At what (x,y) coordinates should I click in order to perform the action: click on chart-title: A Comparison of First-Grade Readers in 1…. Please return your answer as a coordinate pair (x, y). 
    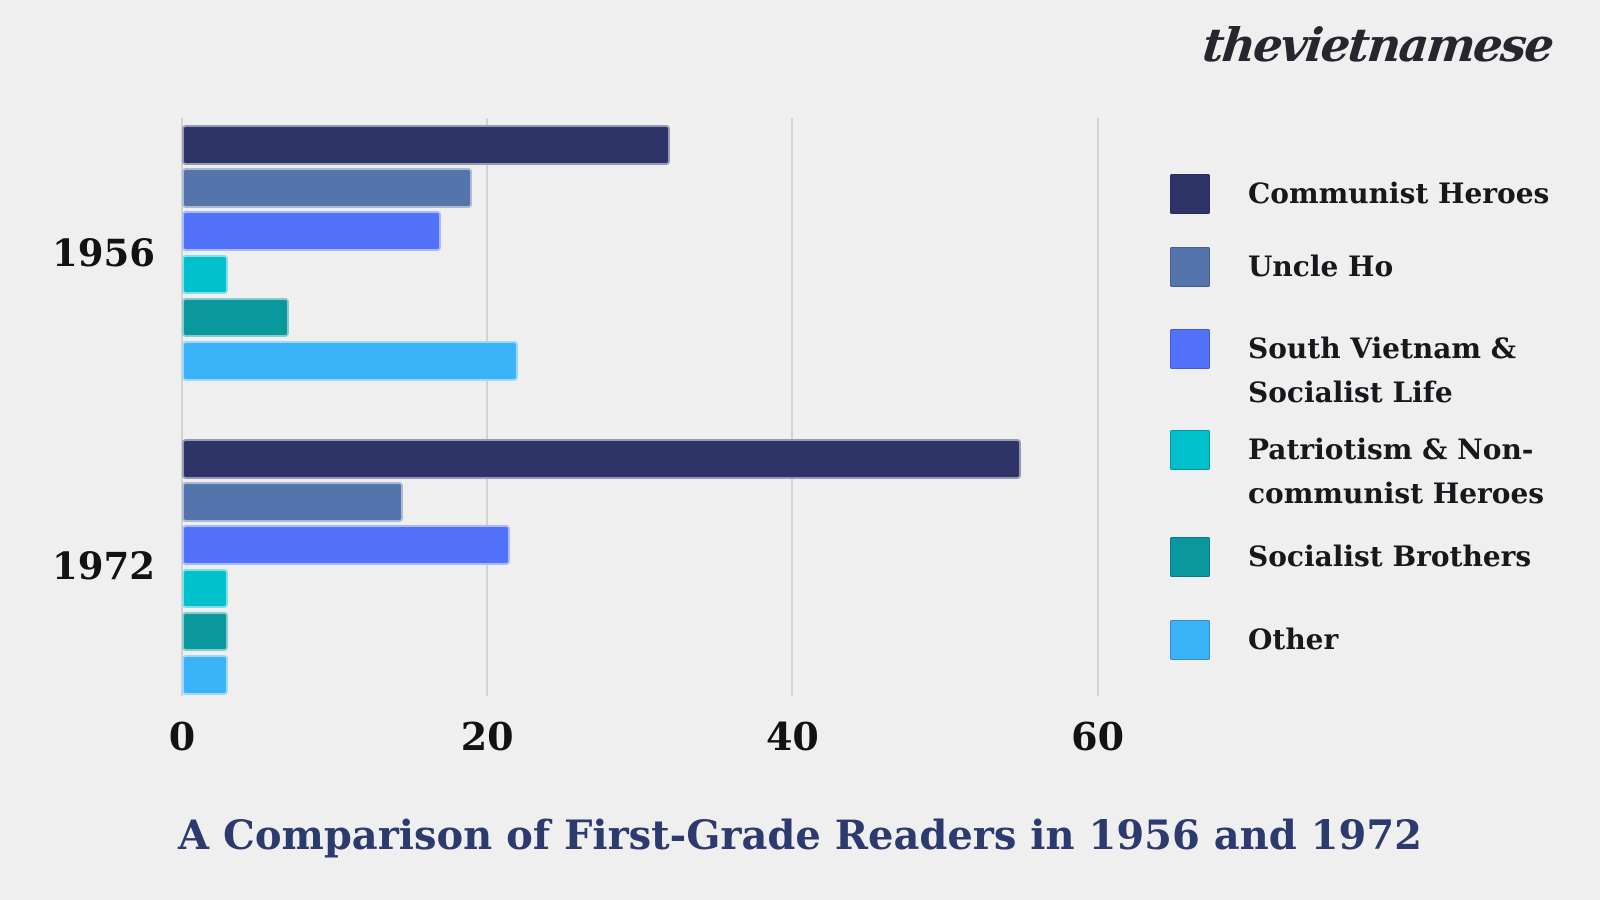
    Looking at the image, I should click on (800, 835).